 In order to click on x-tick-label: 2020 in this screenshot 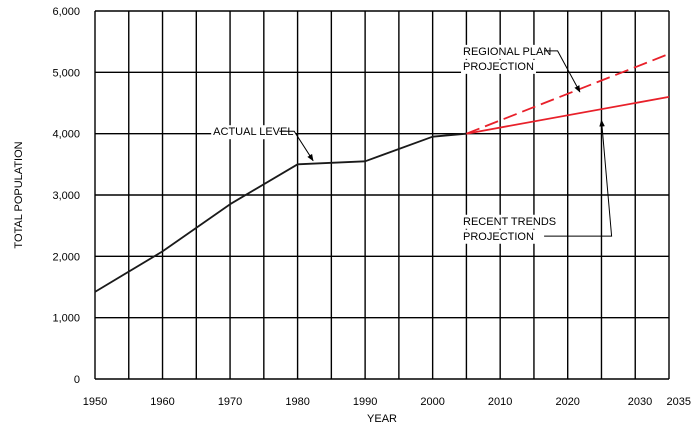, I will do `click(567, 402)`.